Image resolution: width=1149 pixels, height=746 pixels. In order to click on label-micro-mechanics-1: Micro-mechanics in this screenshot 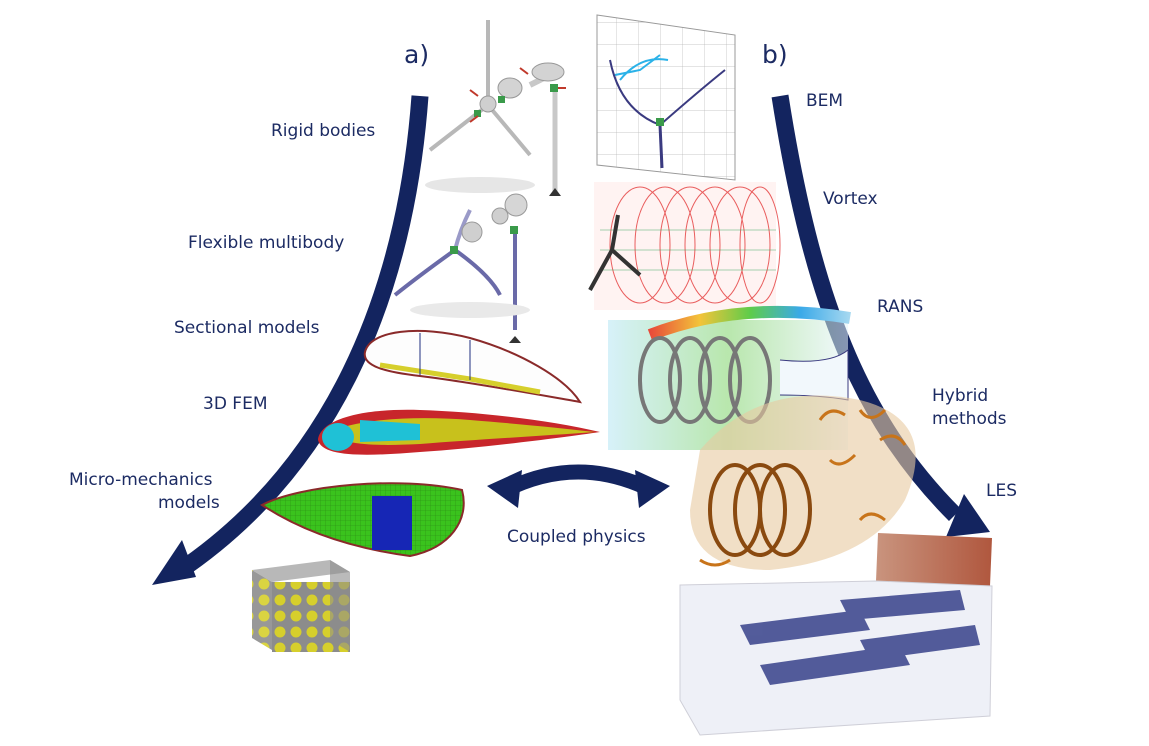, I will do `click(141, 480)`.